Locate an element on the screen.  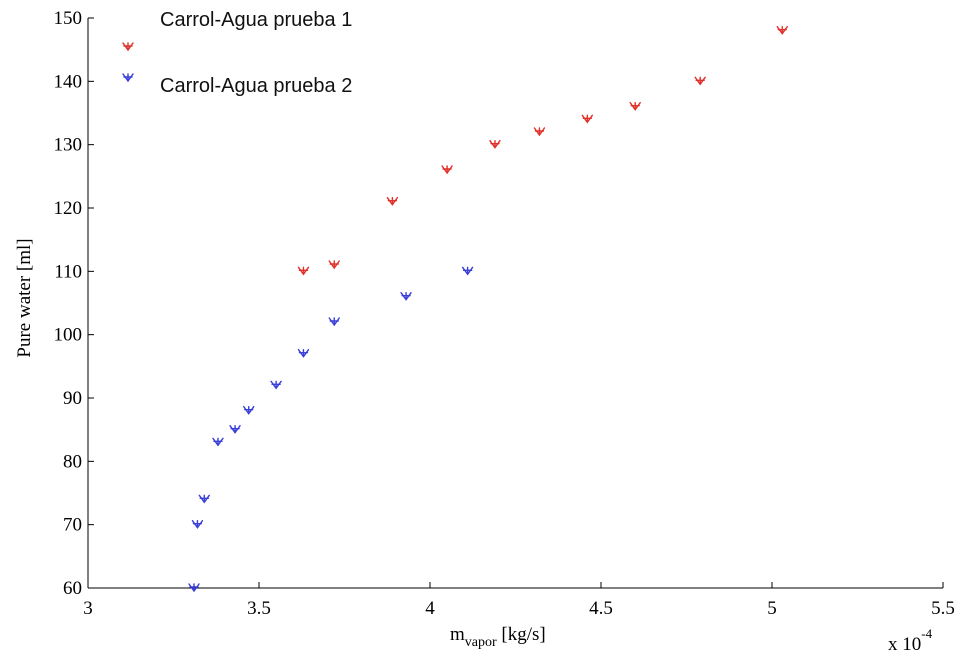
x-axis-multiplier: x 10-4 is located at coordinates (910, 640).